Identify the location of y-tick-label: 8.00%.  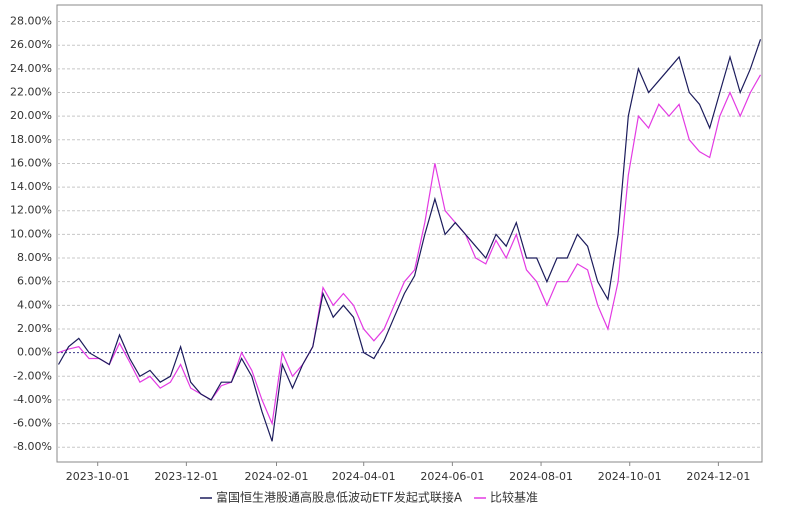
(34, 257).